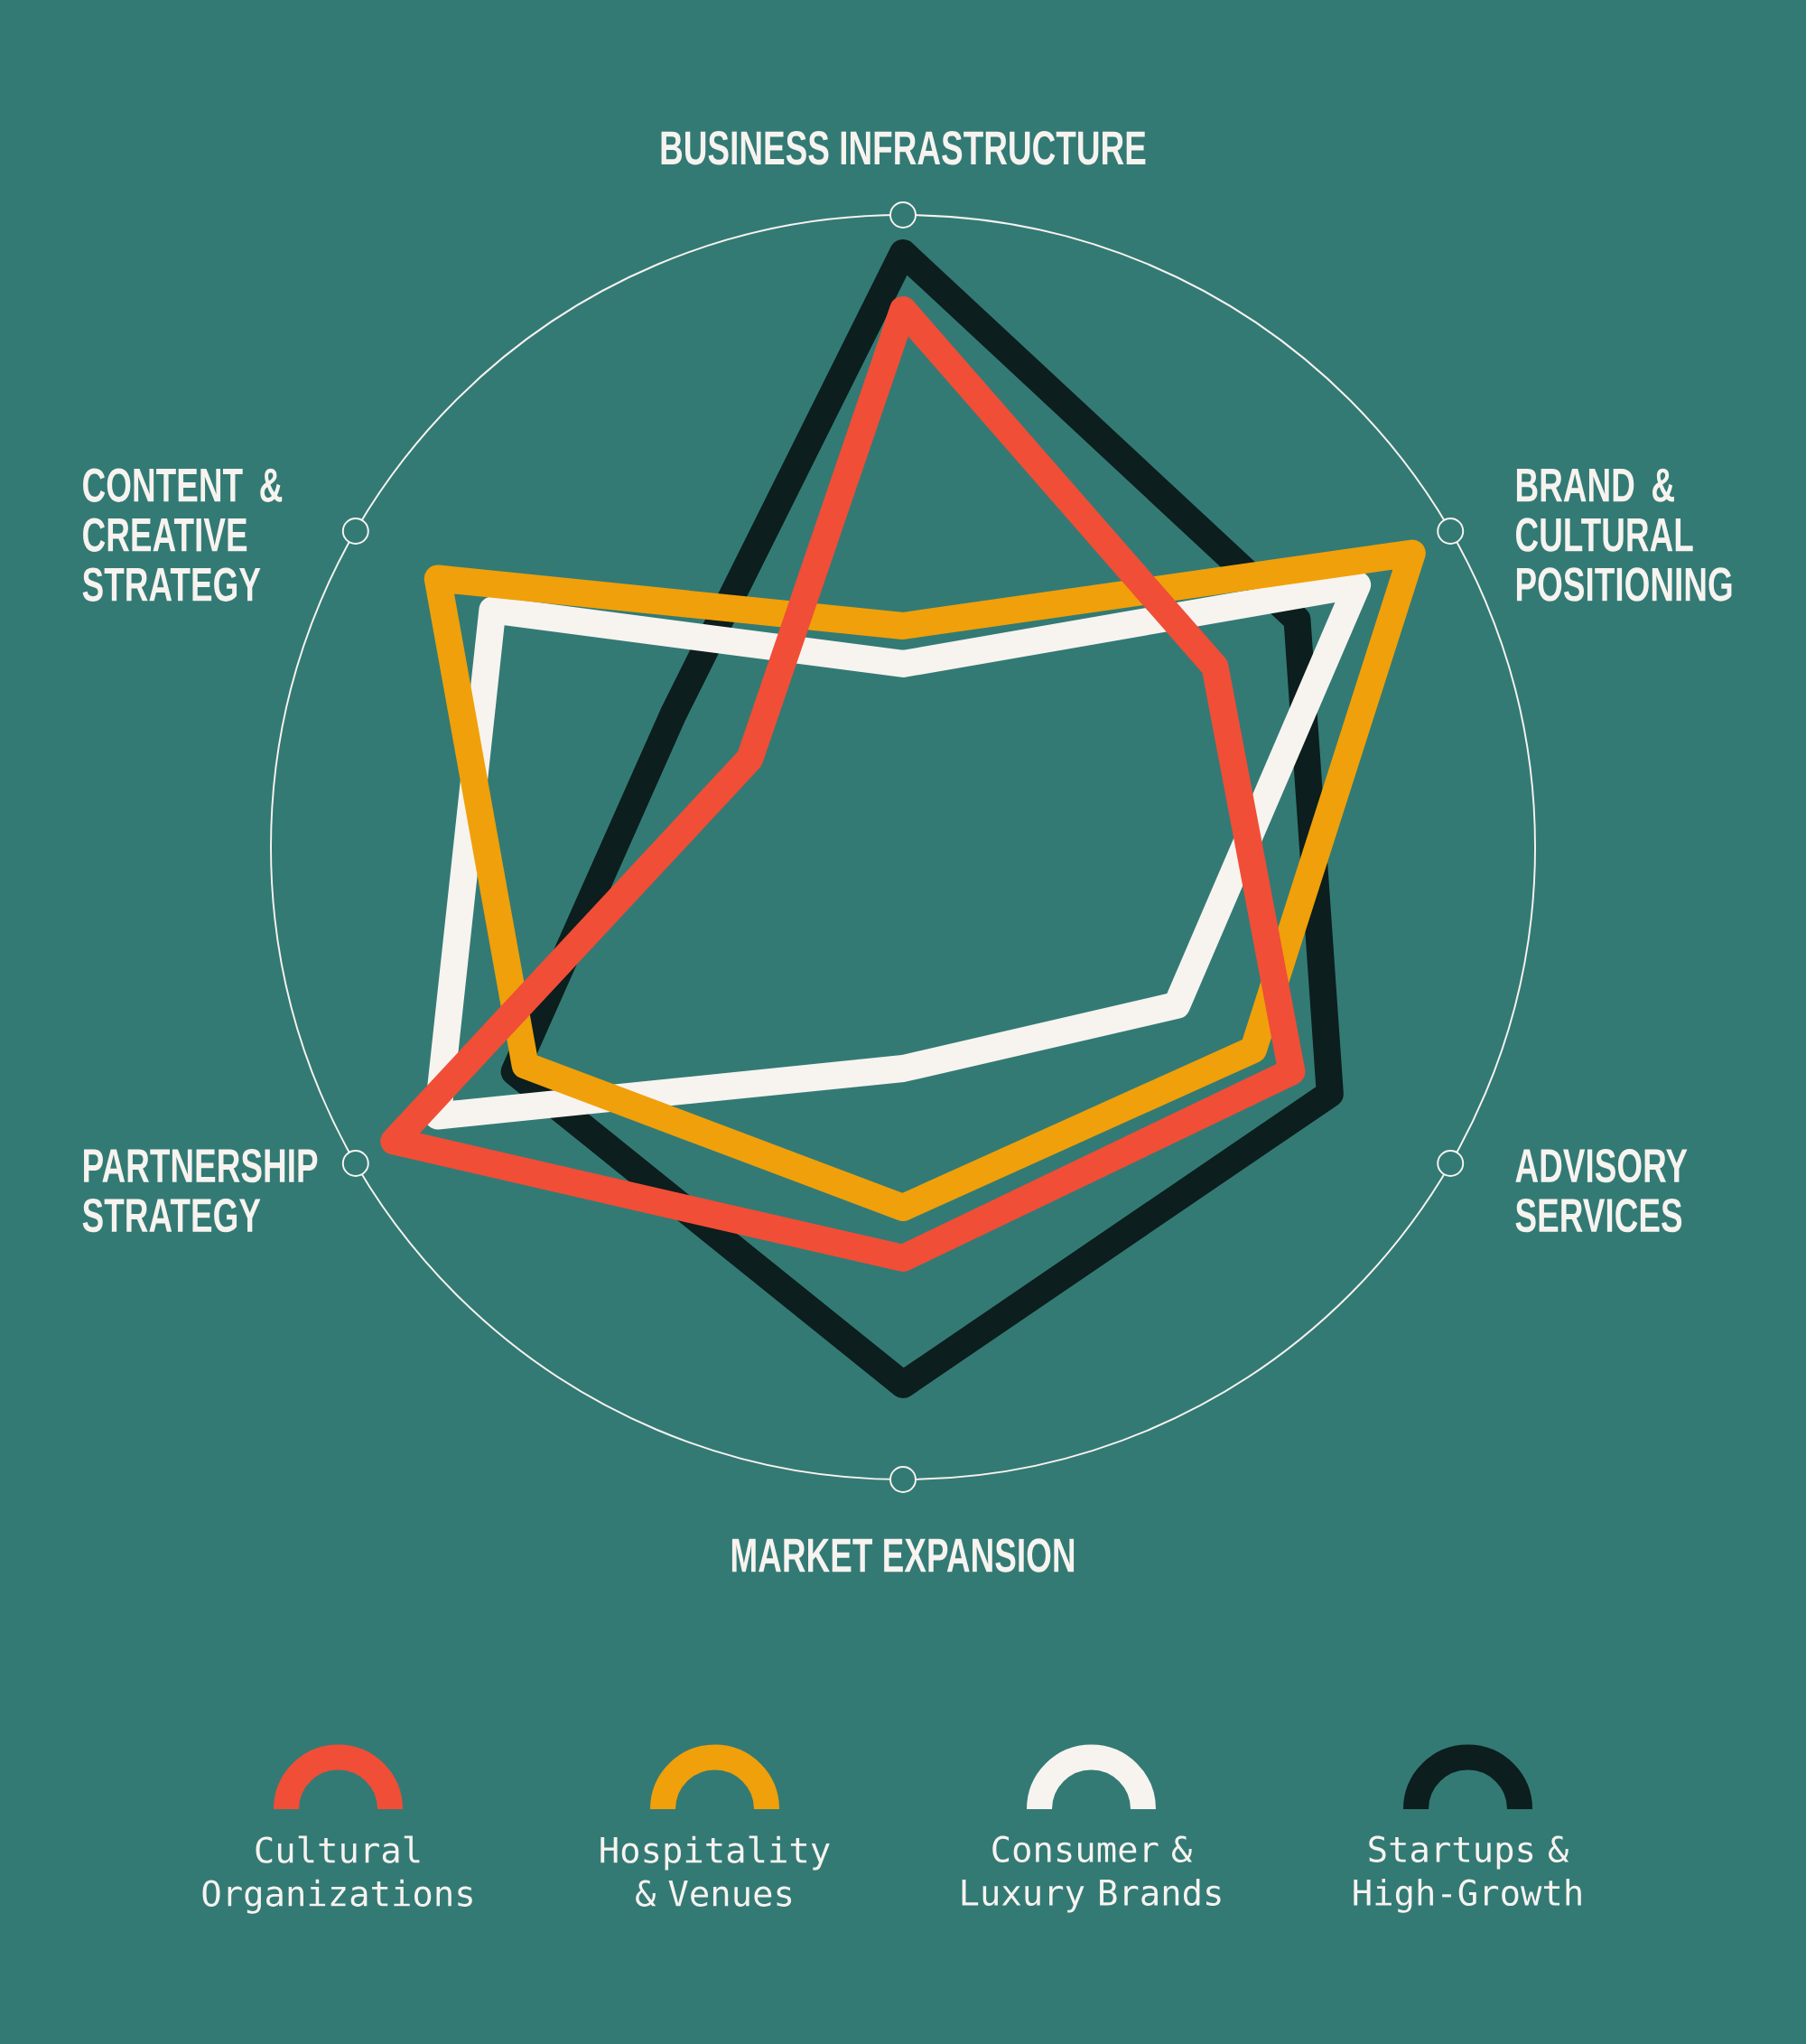 Image resolution: width=1806 pixels, height=2044 pixels. Describe the element at coordinates (1467, 1874) in the screenshot. I see `legend-label: Startups & High-Growth` at that location.